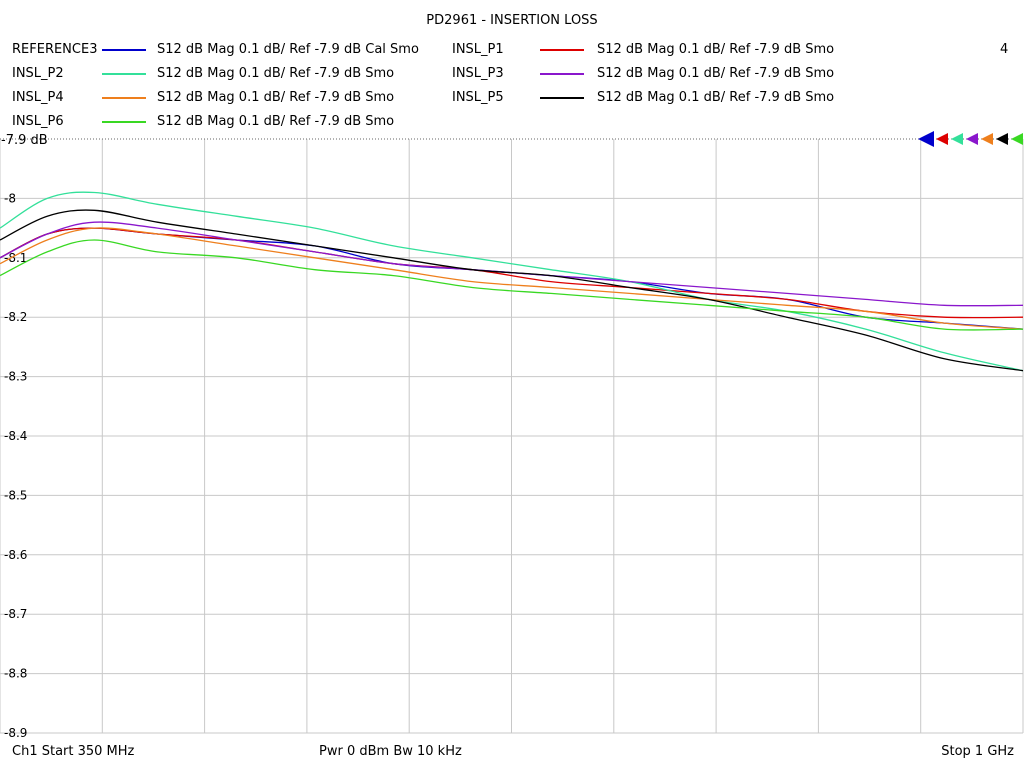  What do you see at coordinates (512, 285) in the screenshot?
I see `series-line-insl-p6` at bounding box center [512, 285].